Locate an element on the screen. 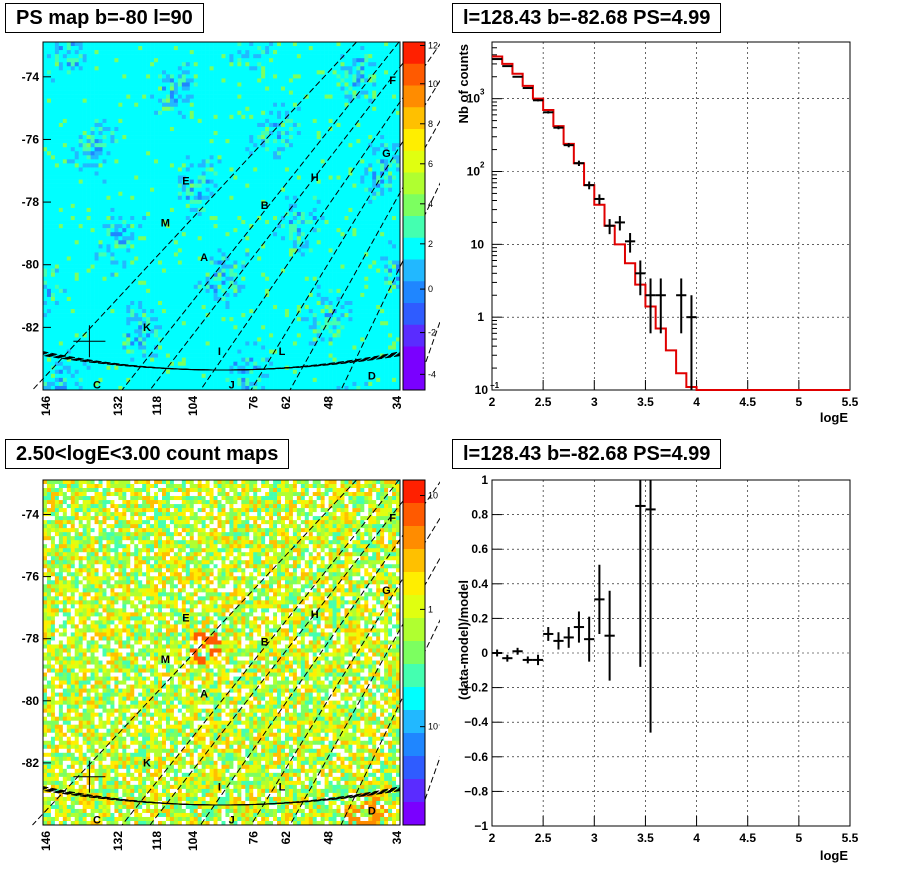 The width and height of the screenshot is (898, 871). ytick-label: −1 is located at coordinates (481, 826).